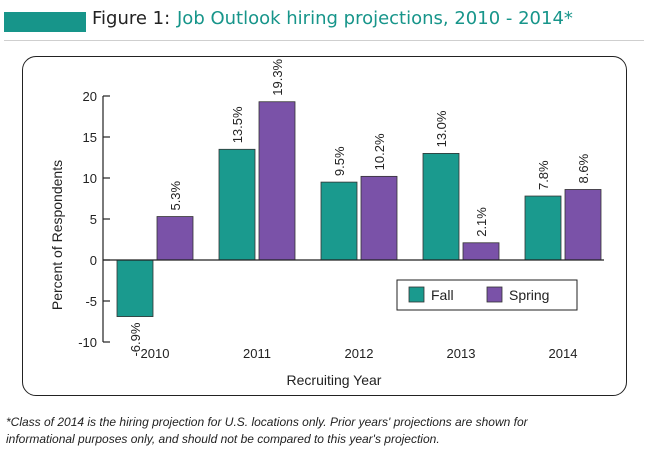  I want to click on y-tick-label: 10, so click(90, 178).